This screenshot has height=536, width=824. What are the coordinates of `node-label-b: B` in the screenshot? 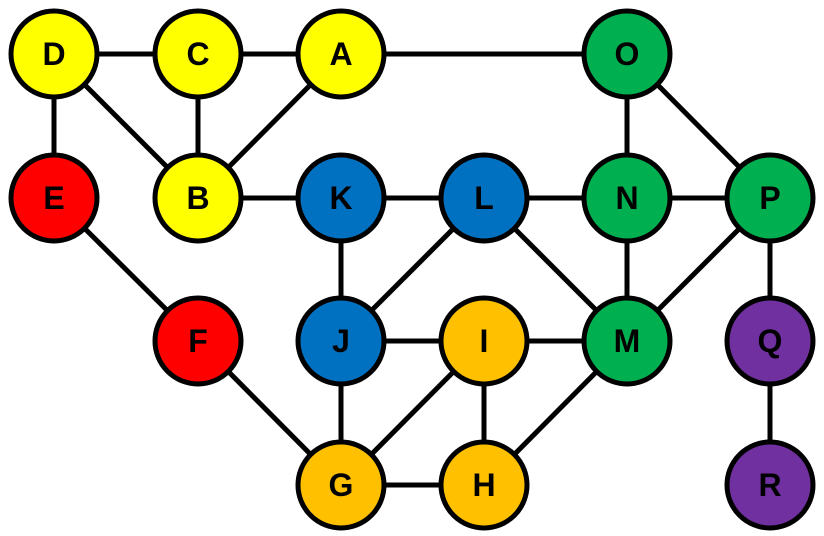 It's located at (197, 198).